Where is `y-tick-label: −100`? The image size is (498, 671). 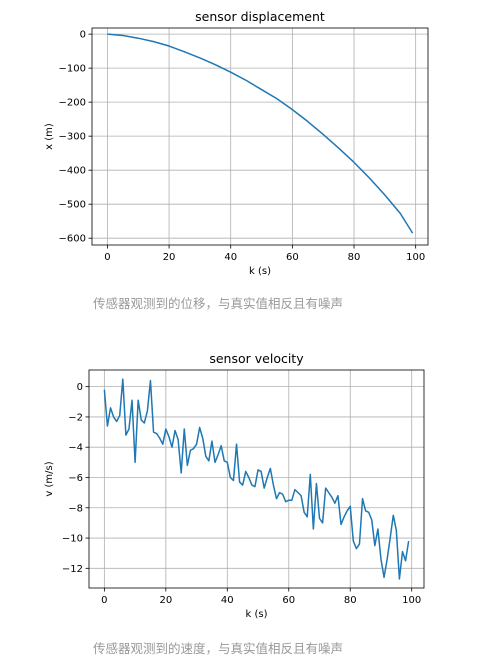 y-tick-label: −100 is located at coordinates (72, 69).